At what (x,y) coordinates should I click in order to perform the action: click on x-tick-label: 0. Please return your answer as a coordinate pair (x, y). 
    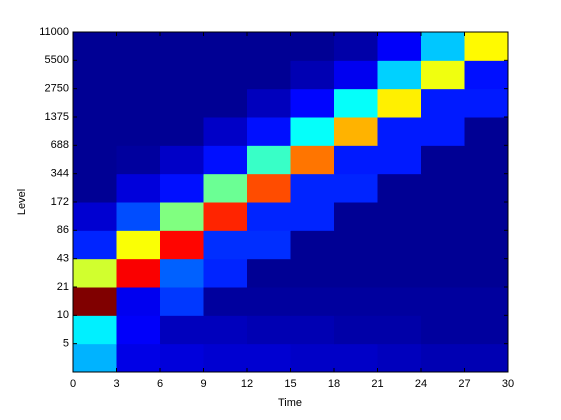
    Looking at the image, I should click on (73, 384).